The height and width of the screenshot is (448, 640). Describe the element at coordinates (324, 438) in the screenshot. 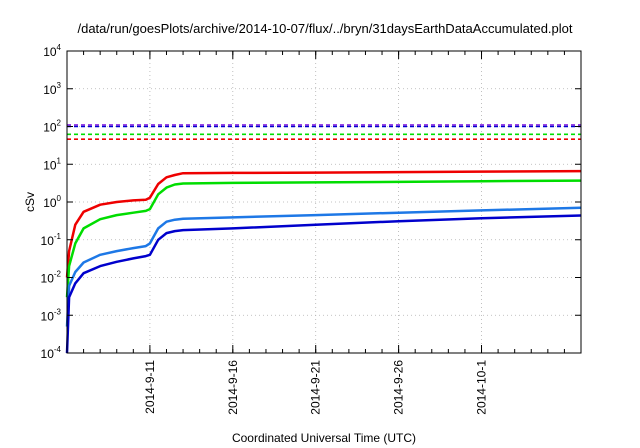

I see `x-axis-label: Coordinated Universal Time (UTC)` at that location.